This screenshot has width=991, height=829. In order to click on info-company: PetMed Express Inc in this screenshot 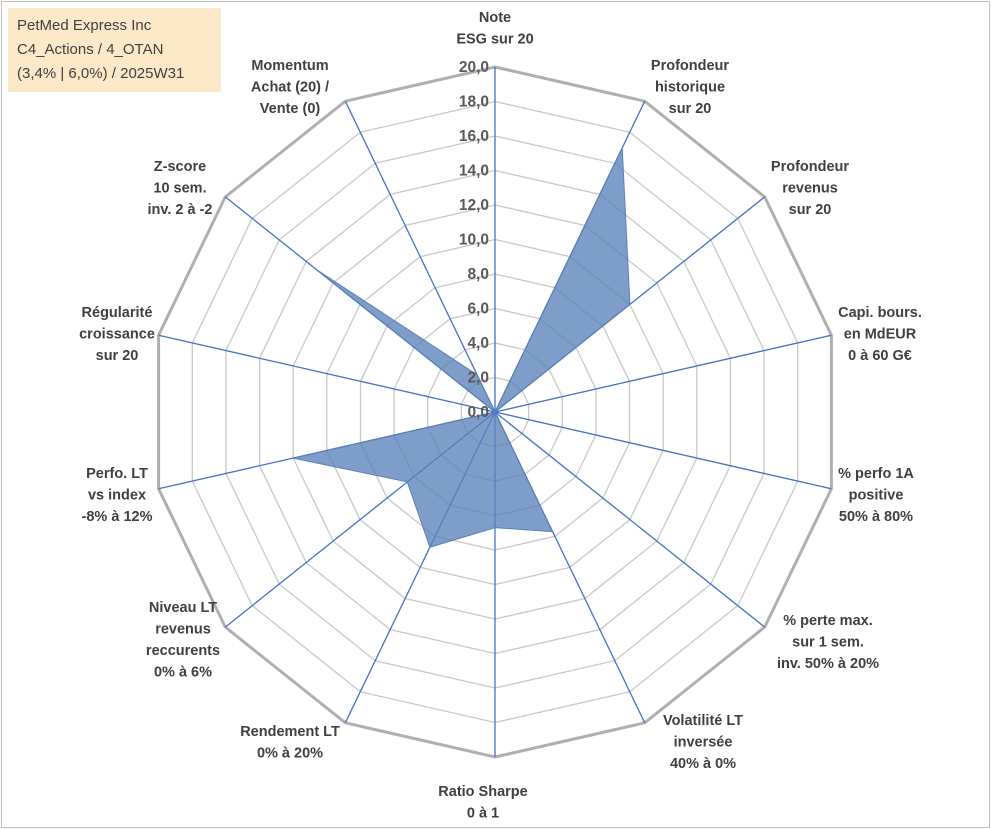, I will do `click(84, 25)`.